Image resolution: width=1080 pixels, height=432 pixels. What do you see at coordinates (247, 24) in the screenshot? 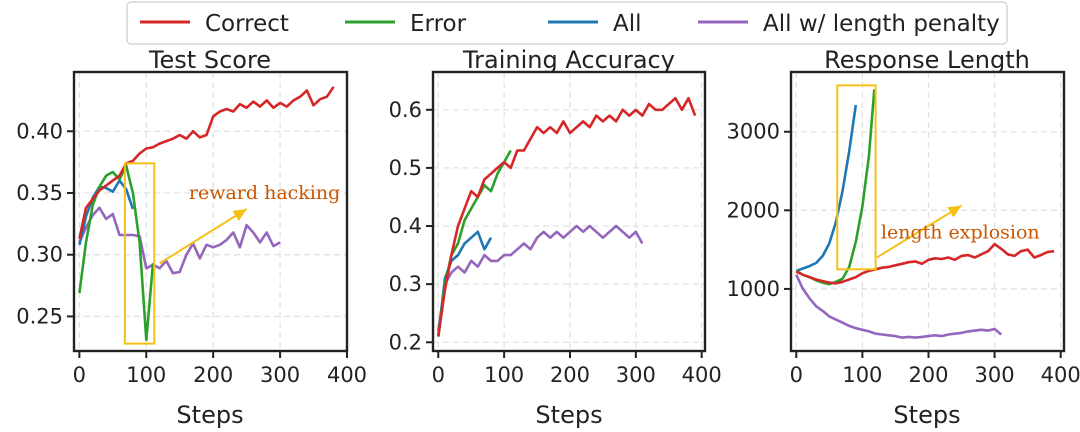
I see `legend-label-0: Correct` at bounding box center [247, 24].